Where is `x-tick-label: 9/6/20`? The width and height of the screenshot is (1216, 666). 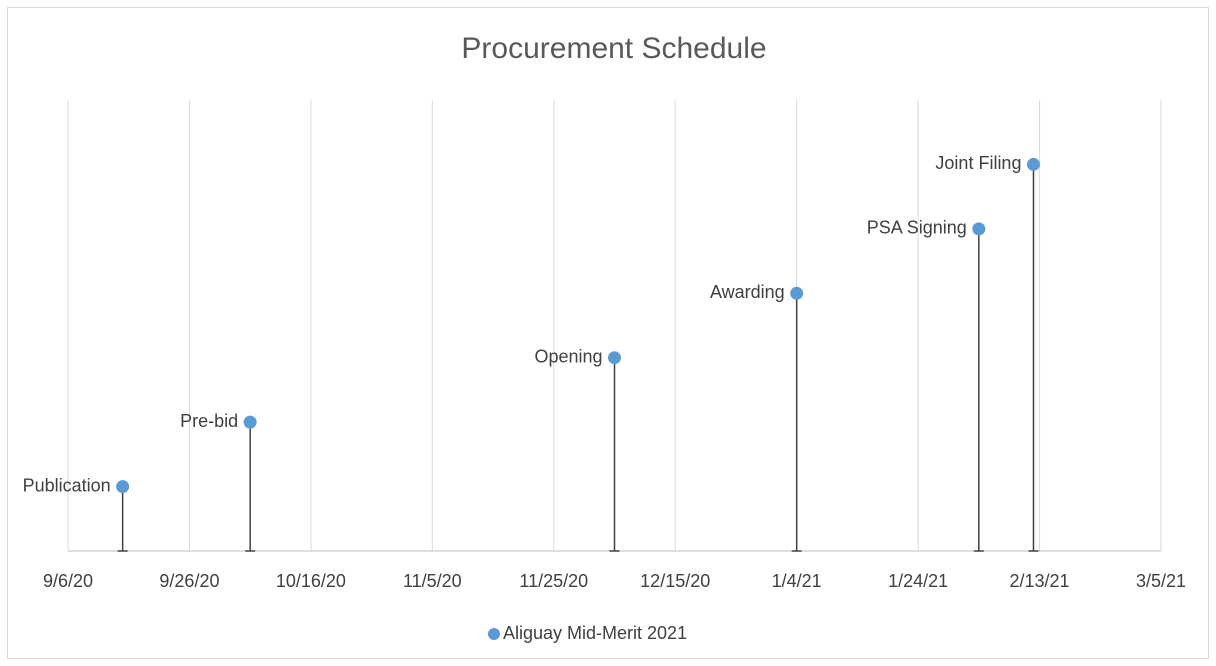
x-tick-label: 9/6/20 is located at coordinates (68, 581).